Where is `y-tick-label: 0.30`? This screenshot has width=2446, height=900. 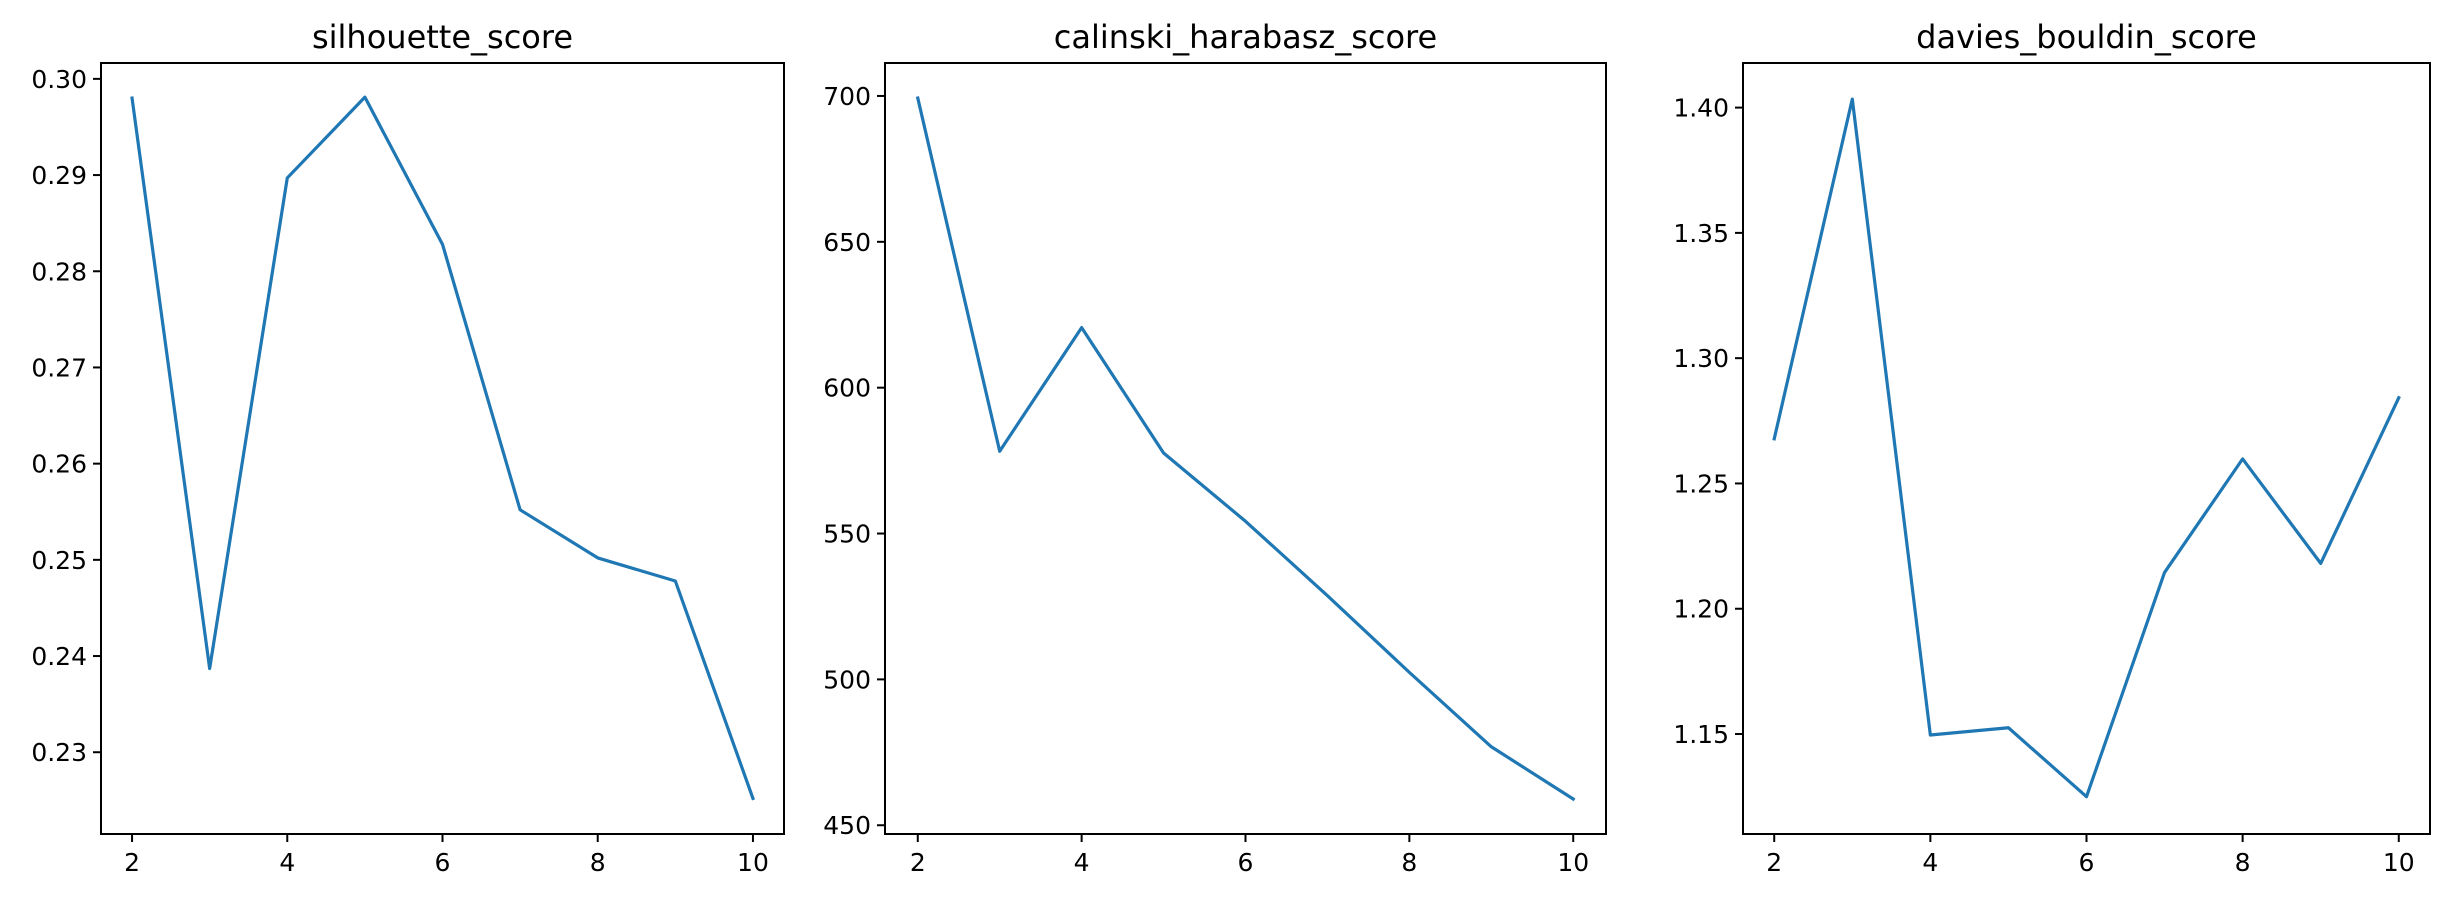
y-tick-label: 0.30 is located at coordinates (59, 79).